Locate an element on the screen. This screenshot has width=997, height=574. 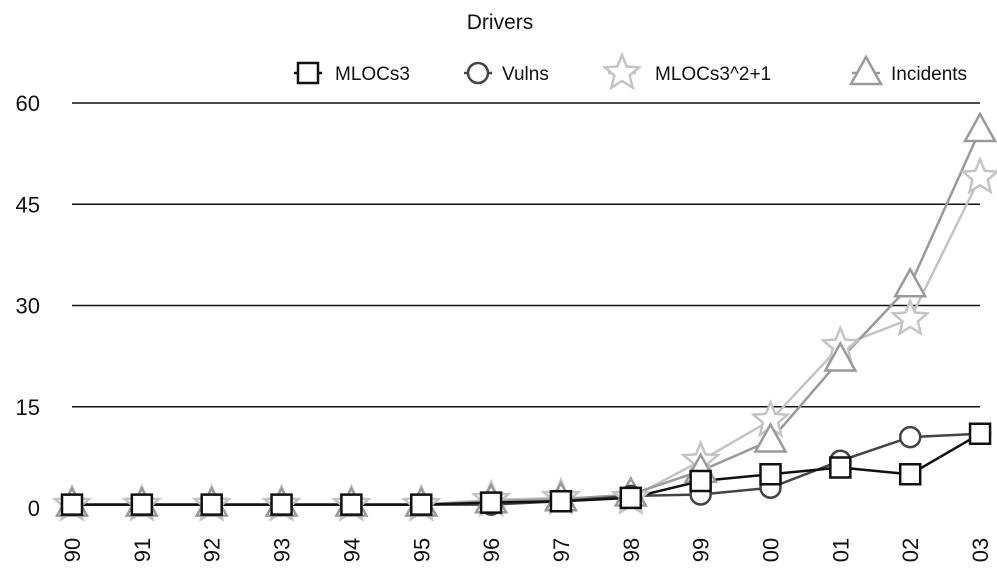
y-tick-label-15: 15 is located at coordinates (28, 407).